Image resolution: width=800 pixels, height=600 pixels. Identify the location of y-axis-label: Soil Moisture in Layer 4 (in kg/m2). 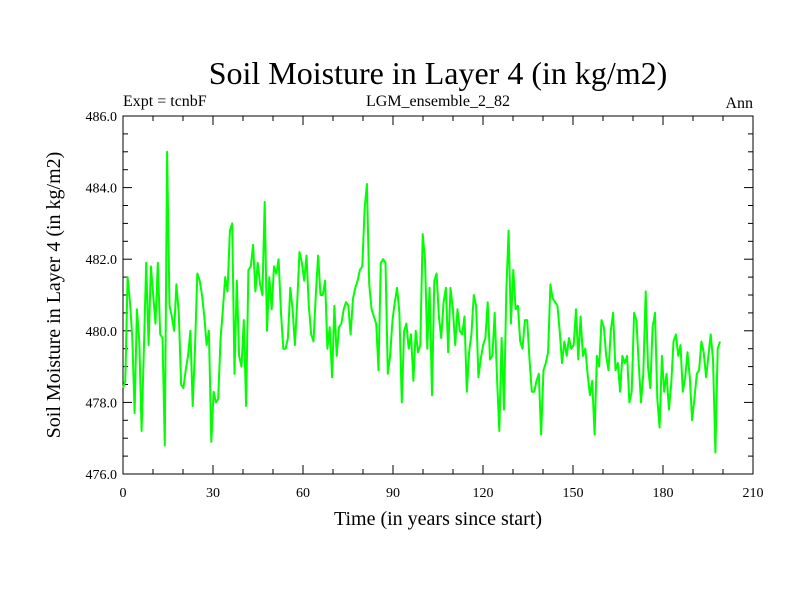
(54, 295).